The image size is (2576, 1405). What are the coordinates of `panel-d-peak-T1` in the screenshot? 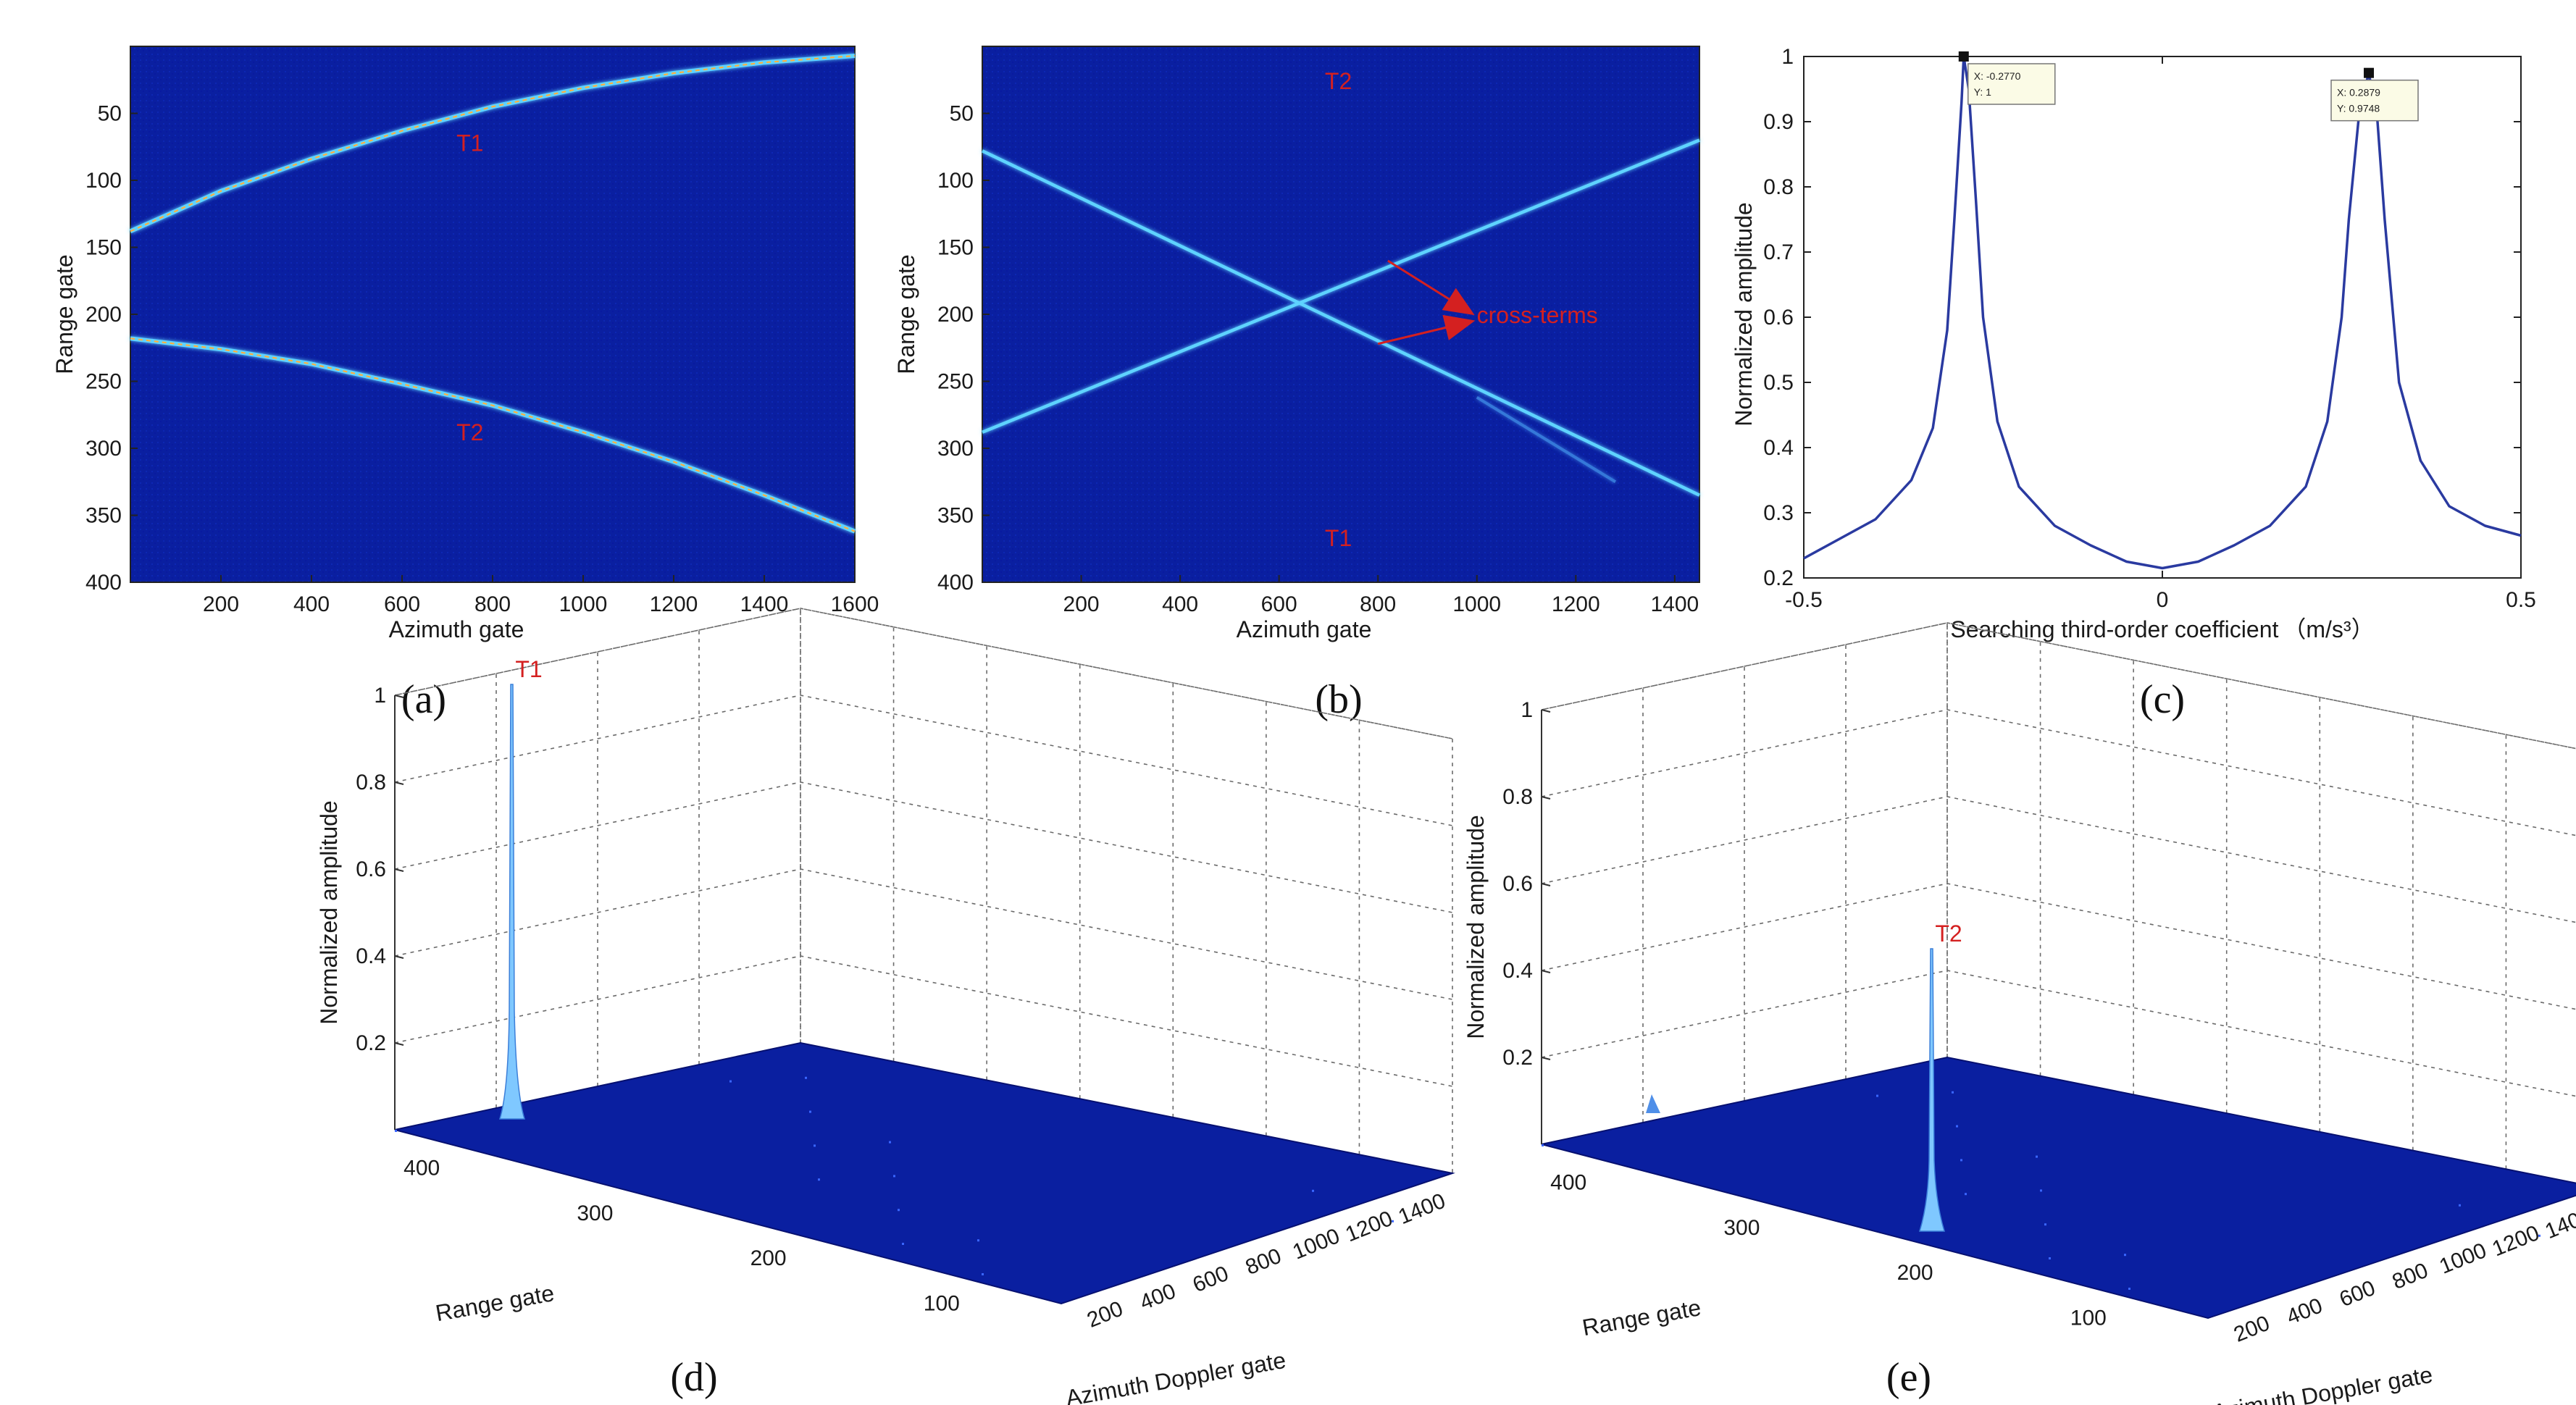 It's located at (512, 902).